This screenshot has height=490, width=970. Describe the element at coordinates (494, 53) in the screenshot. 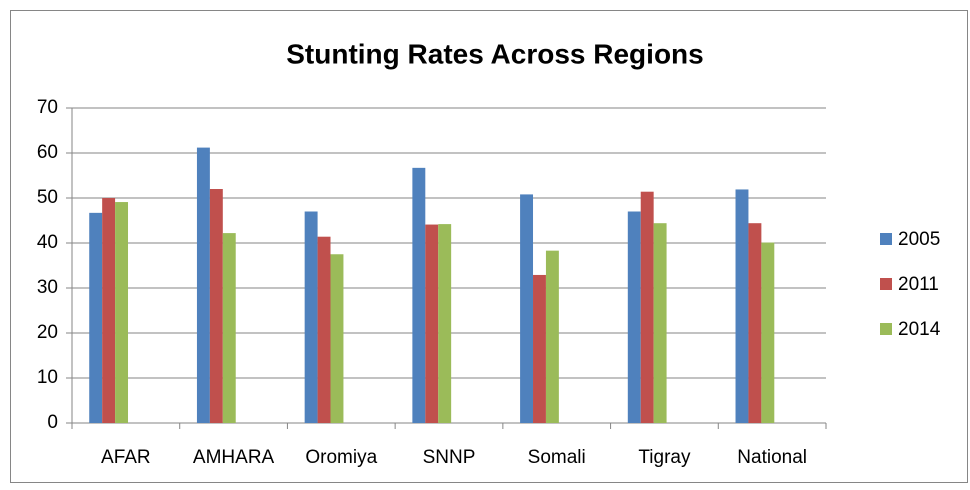

I see `chart-title: Stunting Rates Across Regions` at that location.